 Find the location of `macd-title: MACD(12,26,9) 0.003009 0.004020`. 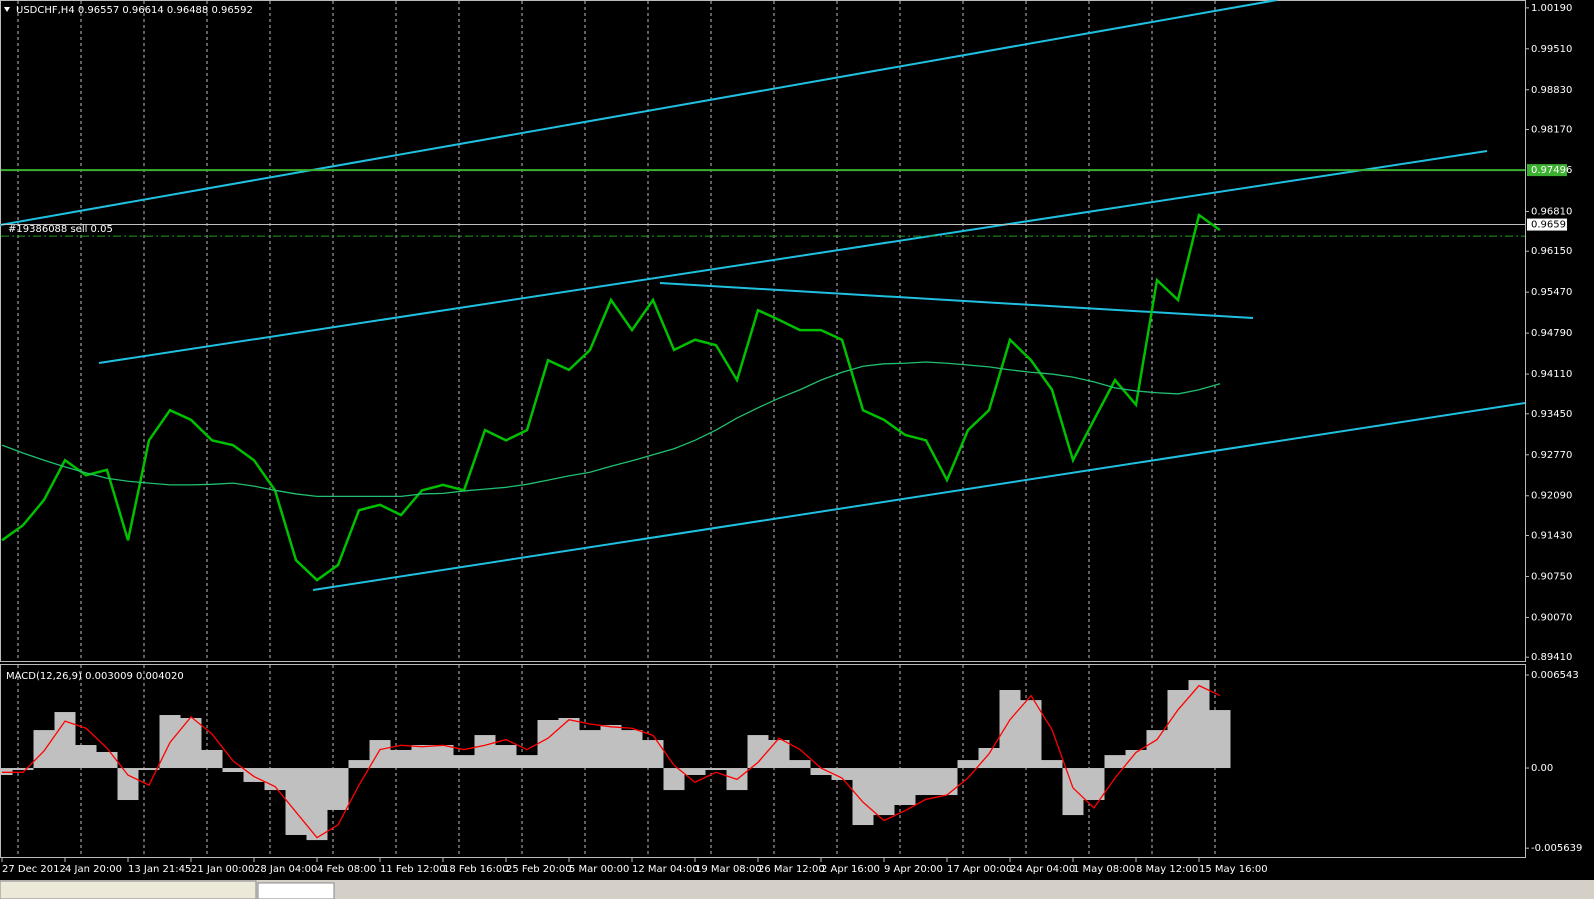

macd-title: MACD(12,26,9) 0.003009 0.004020 is located at coordinates (95, 676).